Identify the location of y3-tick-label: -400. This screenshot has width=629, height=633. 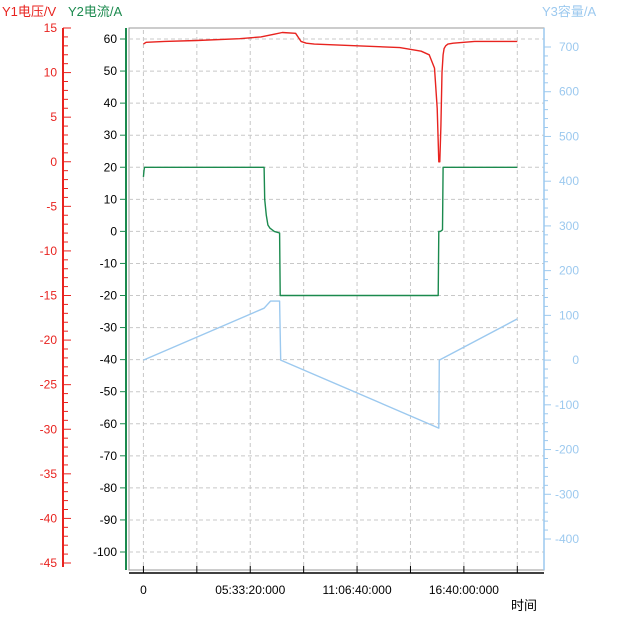
(567, 539).